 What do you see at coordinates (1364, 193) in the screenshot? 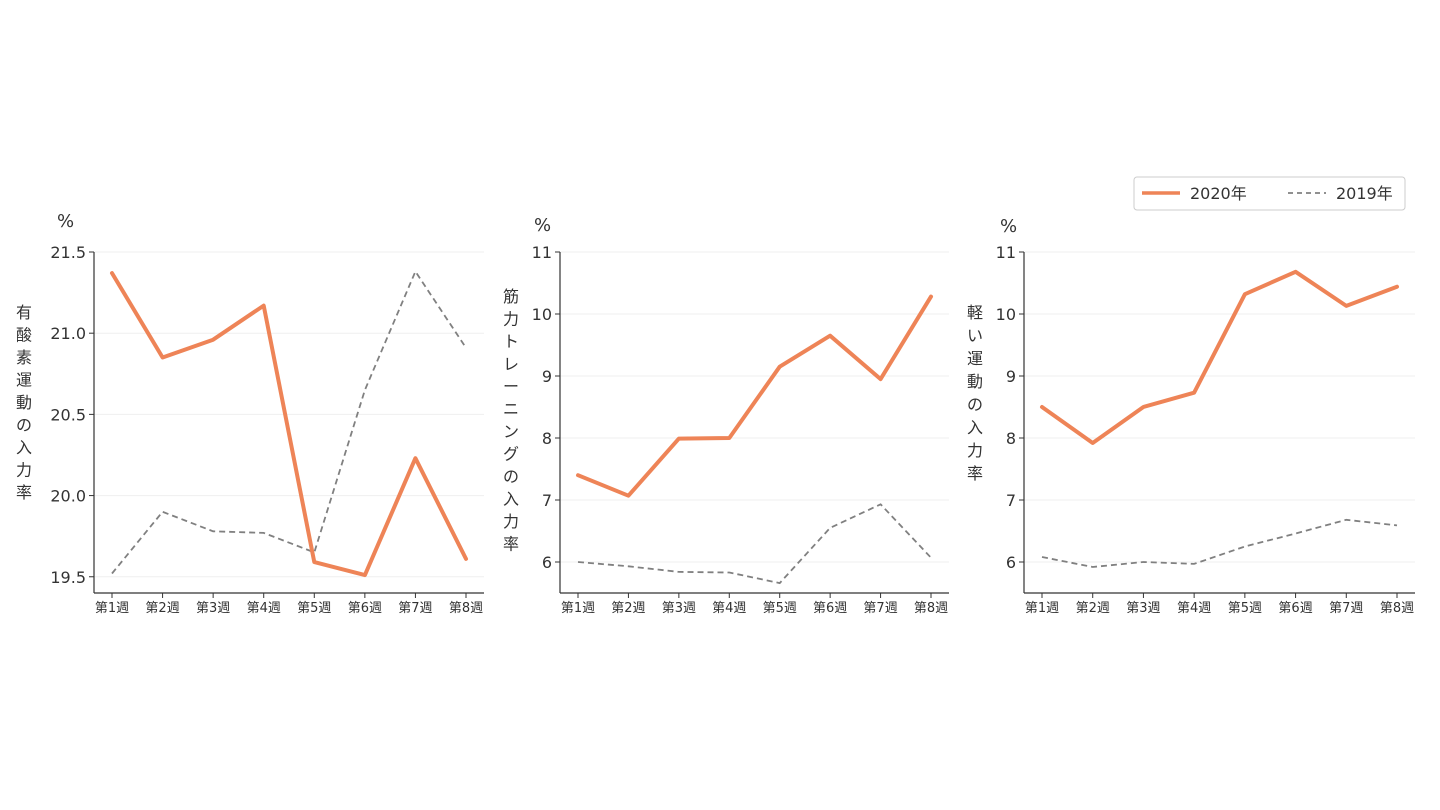
I see `legend-label-2019: 2019年` at bounding box center [1364, 193].